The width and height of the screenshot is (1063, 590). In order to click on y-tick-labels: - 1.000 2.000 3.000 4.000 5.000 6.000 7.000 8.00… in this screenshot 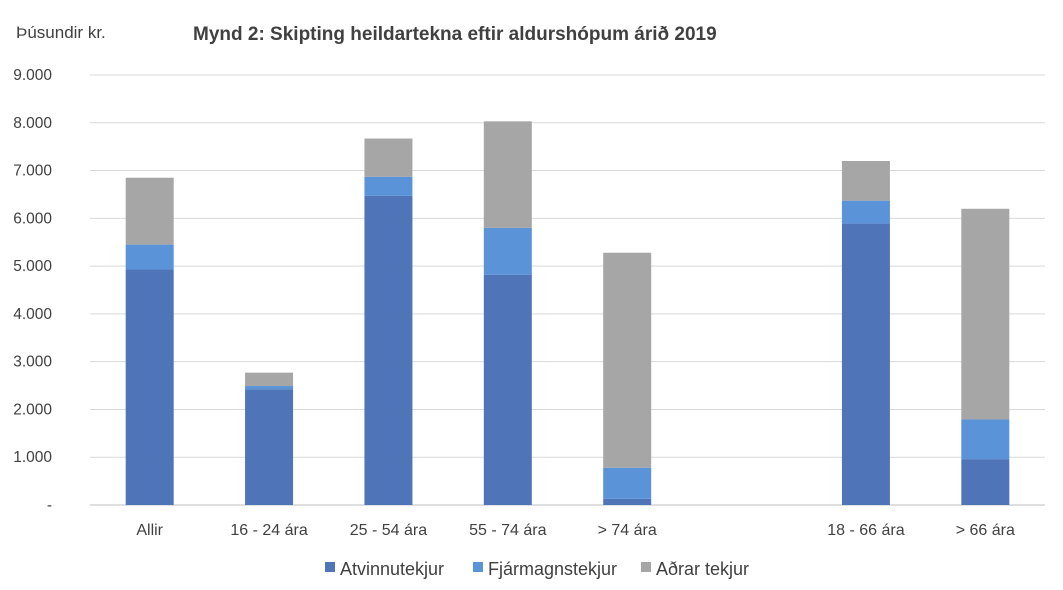, I will do `click(32, 290)`.